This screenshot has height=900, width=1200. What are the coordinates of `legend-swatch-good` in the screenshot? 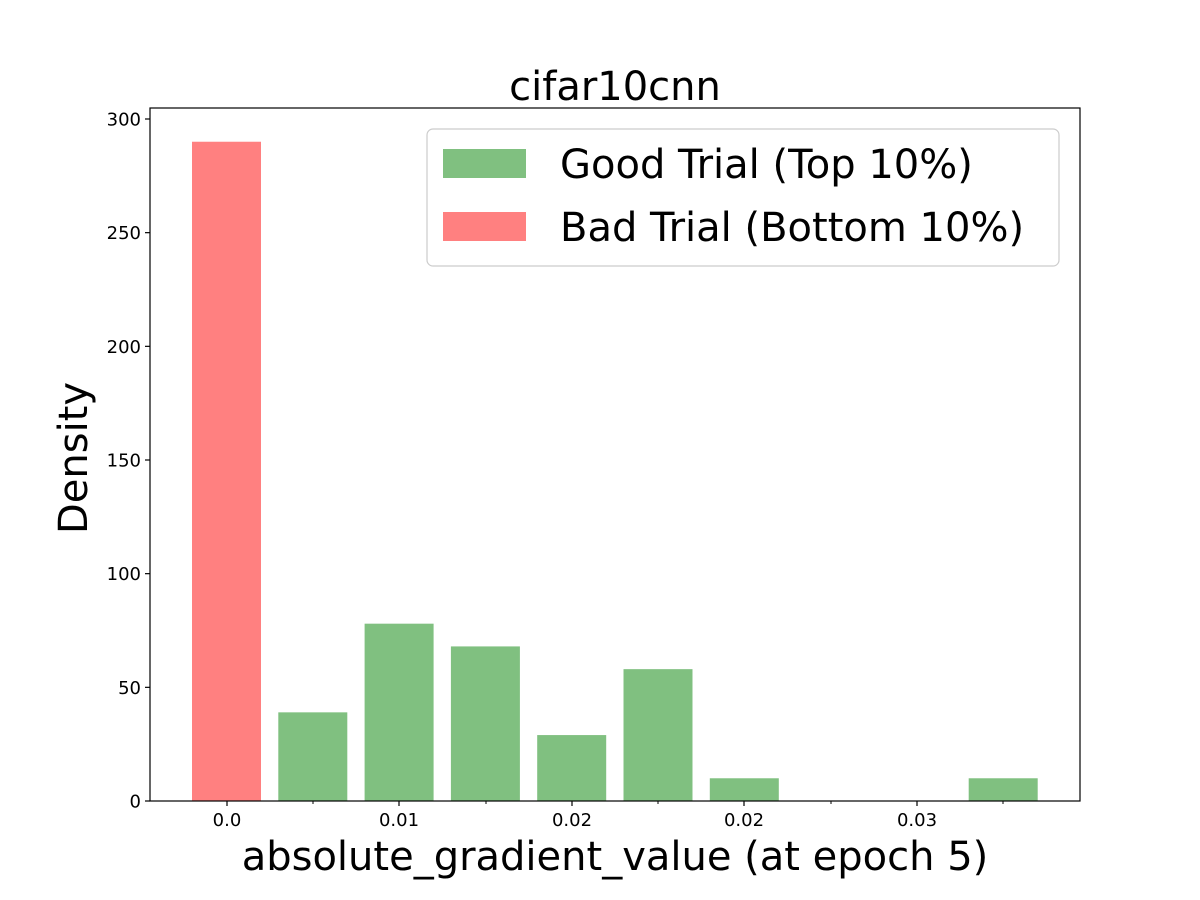 It's located at (484, 163).